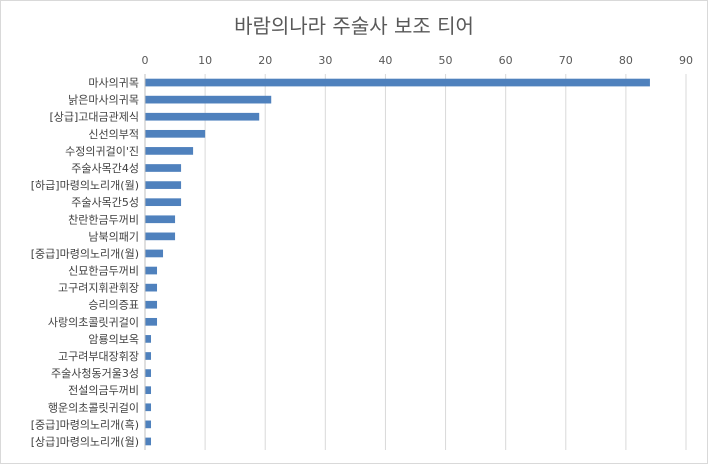 The image size is (708, 464). Describe the element at coordinates (103, 219) in the screenshot. I see `category-label: 찬란한금두꺼비` at that location.